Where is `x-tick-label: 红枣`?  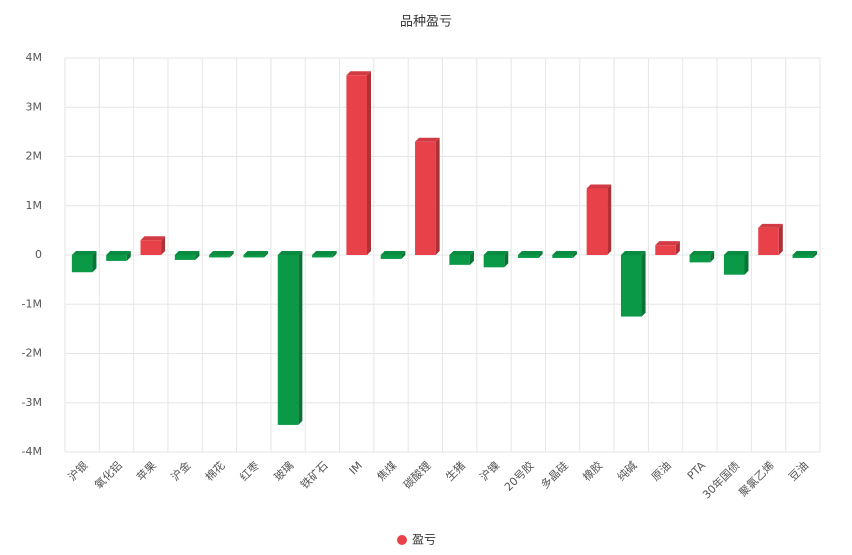
x-tick-label: 红枣 is located at coordinates (249, 471).